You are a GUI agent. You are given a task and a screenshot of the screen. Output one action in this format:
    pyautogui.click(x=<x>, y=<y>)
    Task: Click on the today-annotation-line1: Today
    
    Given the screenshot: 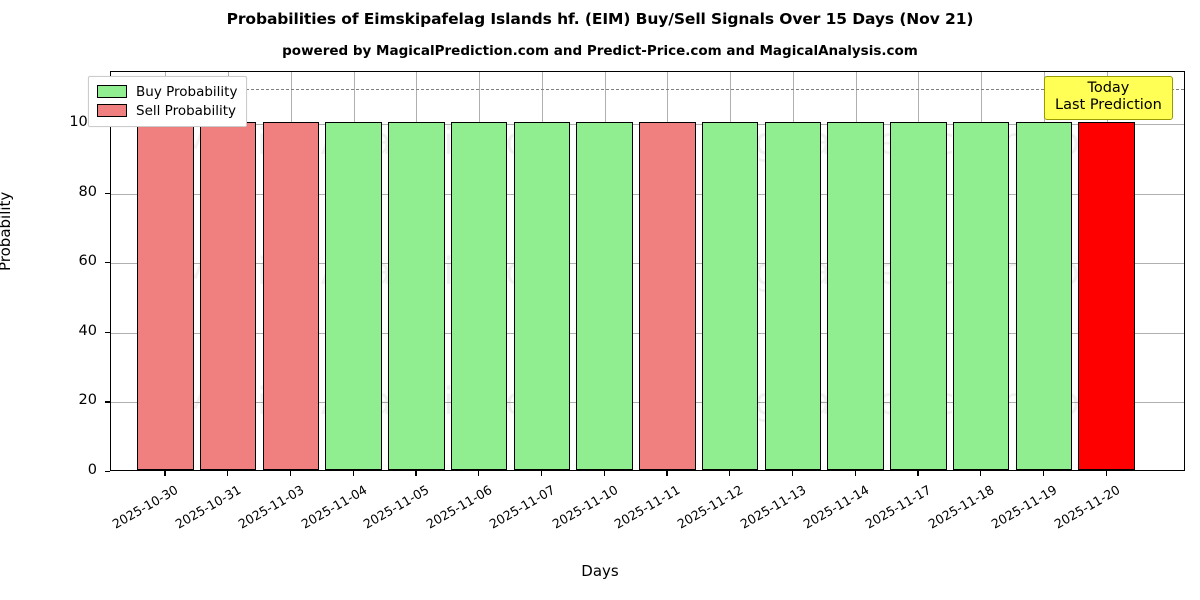 What is the action you would take?
    pyautogui.click(x=1108, y=88)
    